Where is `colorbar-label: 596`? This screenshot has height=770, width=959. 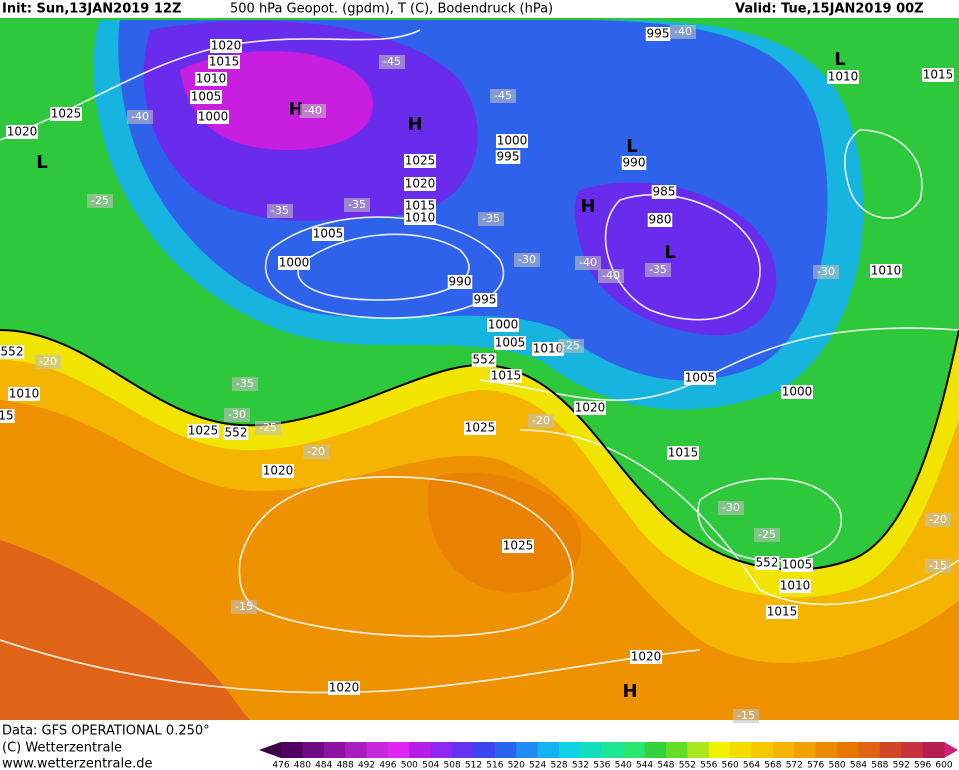 colorbar-label: 596 is located at coordinates (922, 765).